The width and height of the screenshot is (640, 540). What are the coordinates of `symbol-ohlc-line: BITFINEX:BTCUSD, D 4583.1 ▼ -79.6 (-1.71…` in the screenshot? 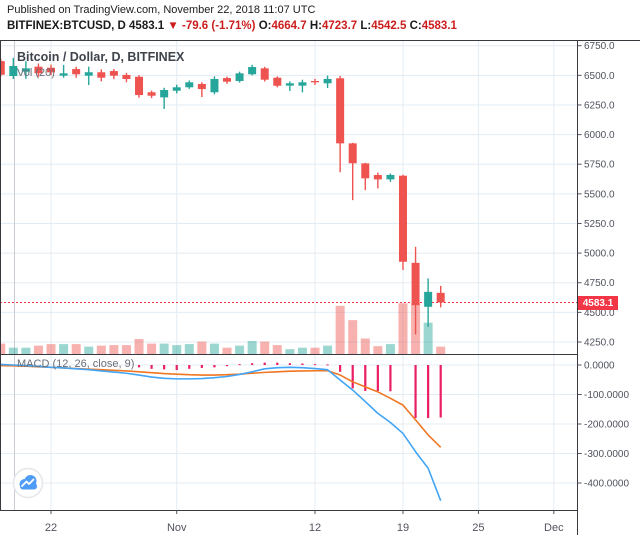 It's located at (232, 26).